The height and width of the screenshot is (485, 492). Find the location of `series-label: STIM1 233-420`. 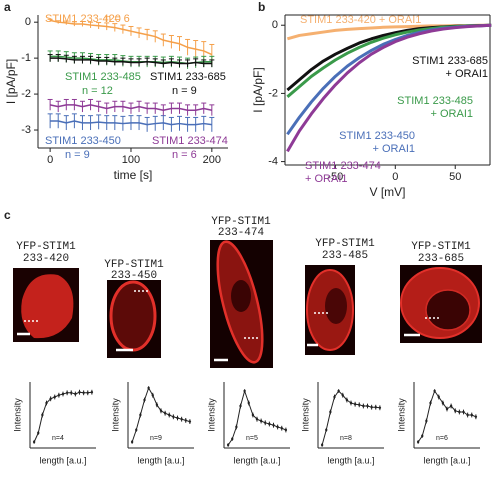

series-label: STIM1 233-420 is located at coordinates (83, 19).